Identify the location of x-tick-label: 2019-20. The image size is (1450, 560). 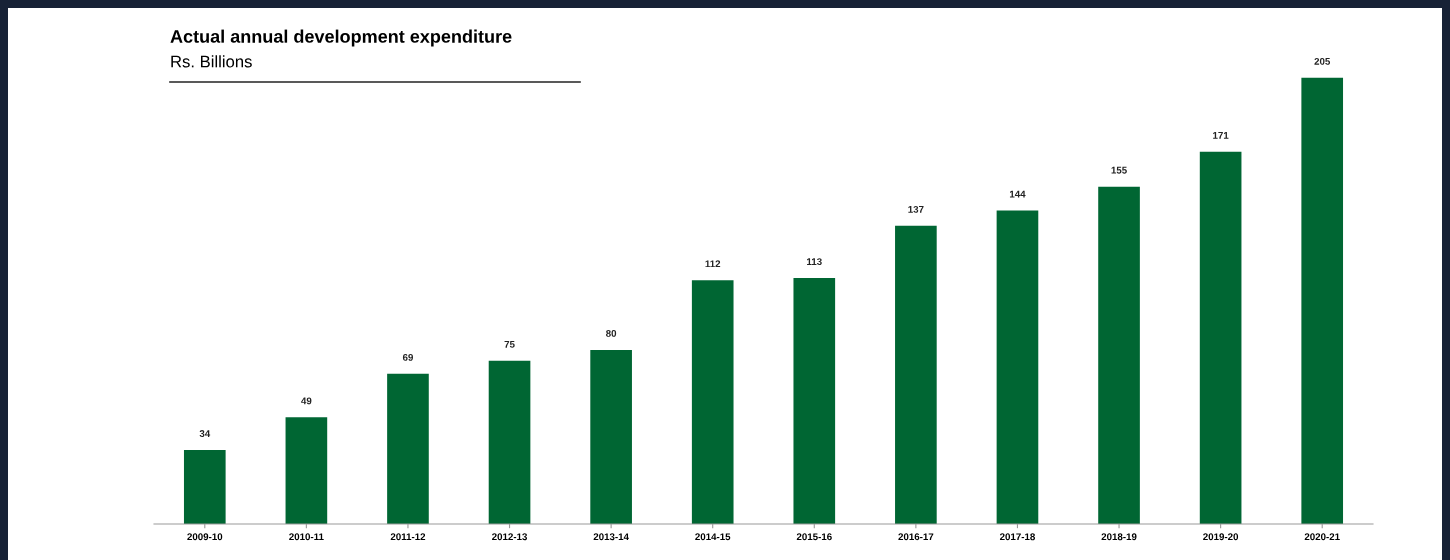
(1221, 537).